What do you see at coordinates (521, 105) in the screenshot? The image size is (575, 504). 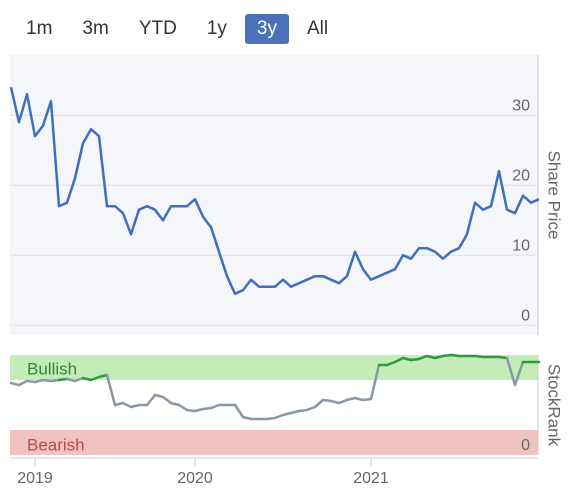 I see `y-tick-label: 30` at bounding box center [521, 105].